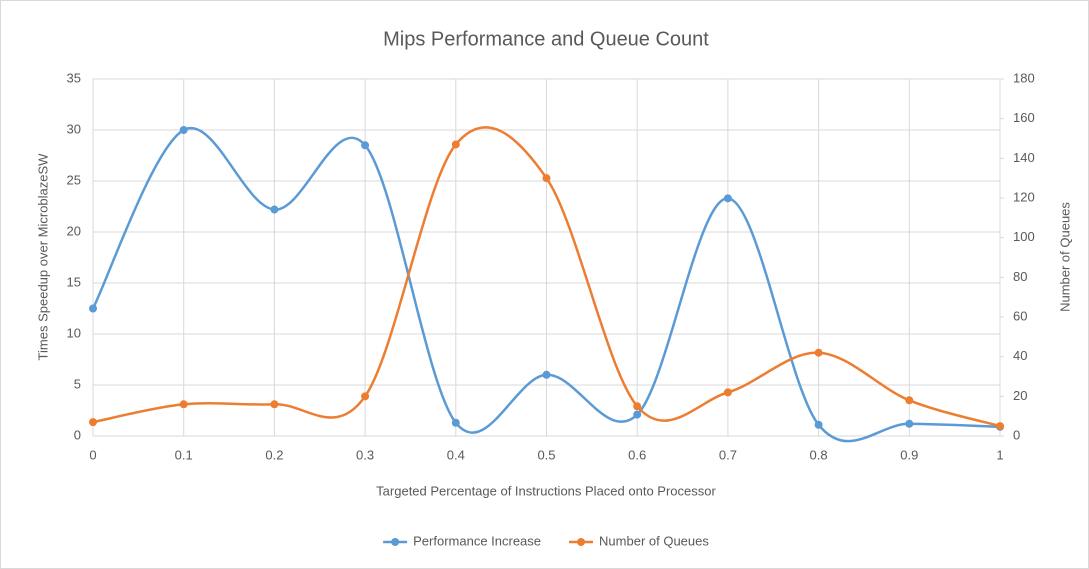 The height and width of the screenshot is (569, 1089). What do you see at coordinates (637, 454) in the screenshot?
I see `x-tick-label: 0.6` at bounding box center [637, 454].